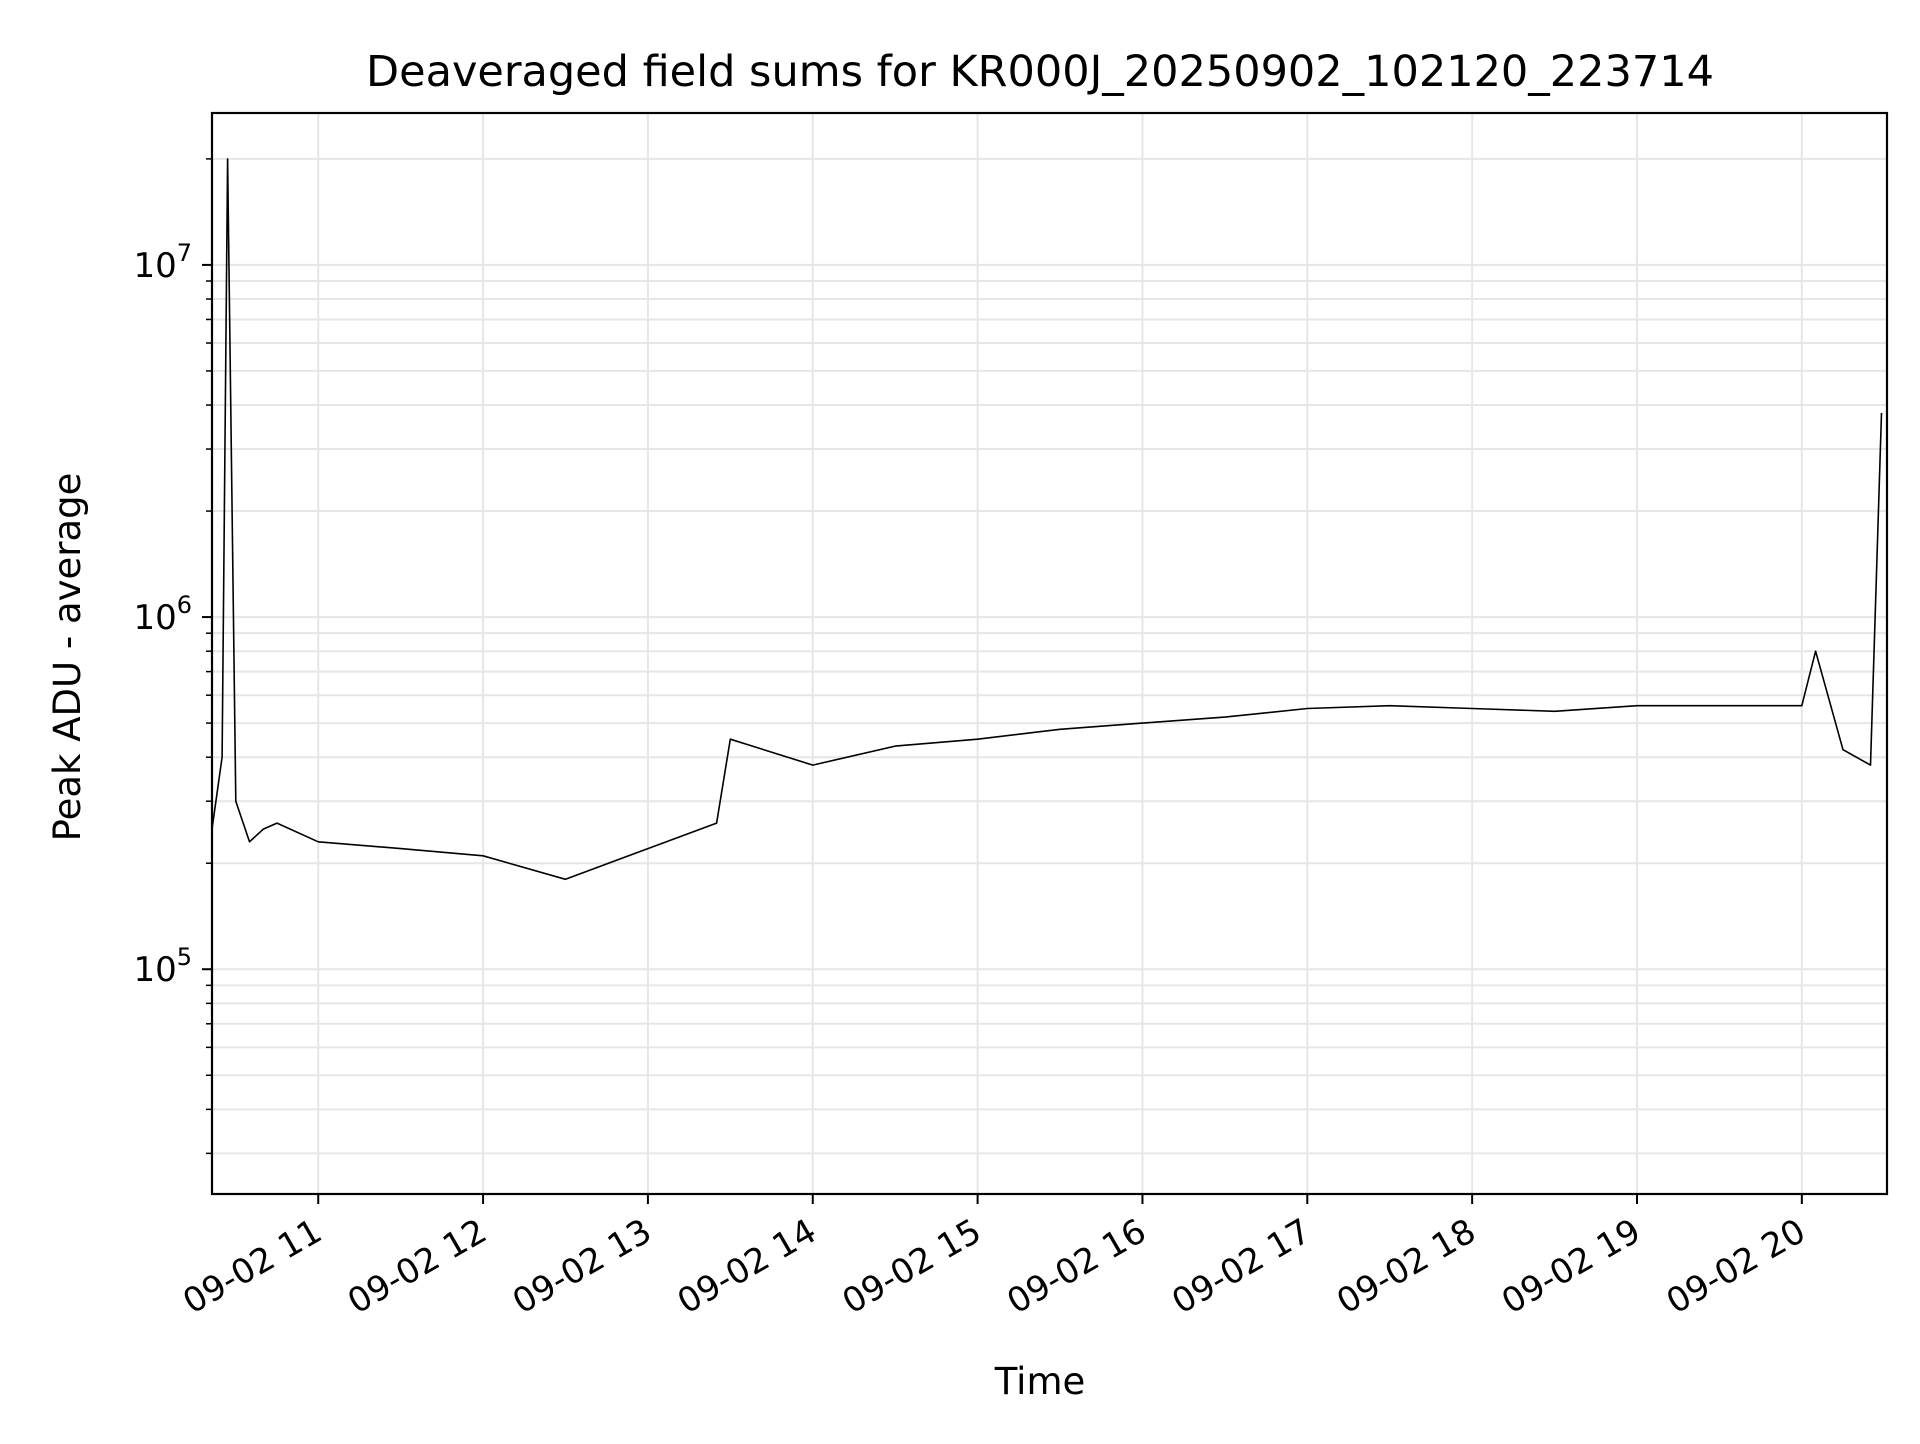  I want to click on y-tick-exponent: 7, so click(184, 253).